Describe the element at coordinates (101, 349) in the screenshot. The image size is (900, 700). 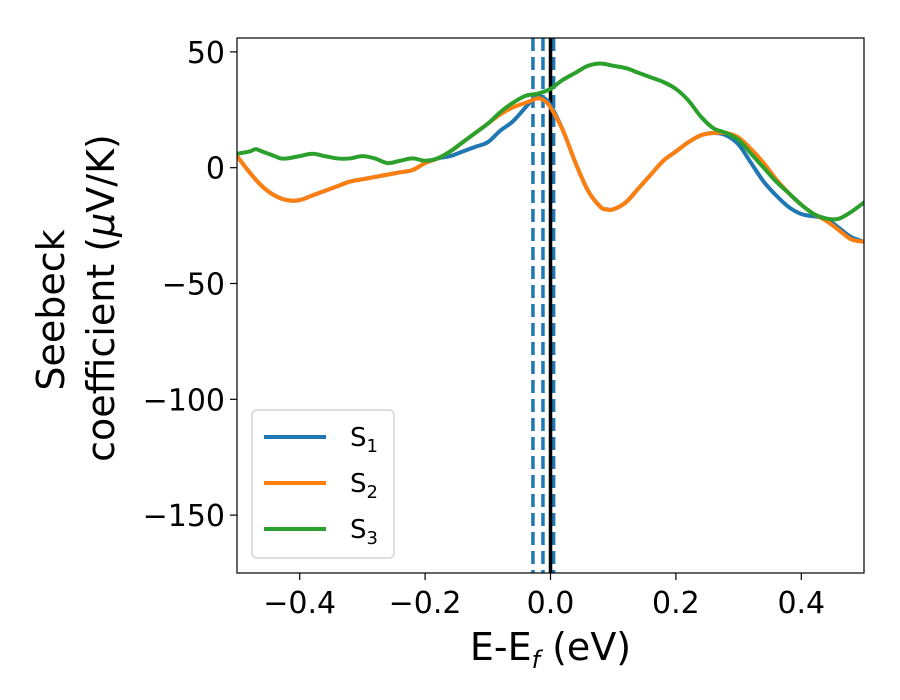
I see `y-axis-title-pre: coefficient (` at that location.